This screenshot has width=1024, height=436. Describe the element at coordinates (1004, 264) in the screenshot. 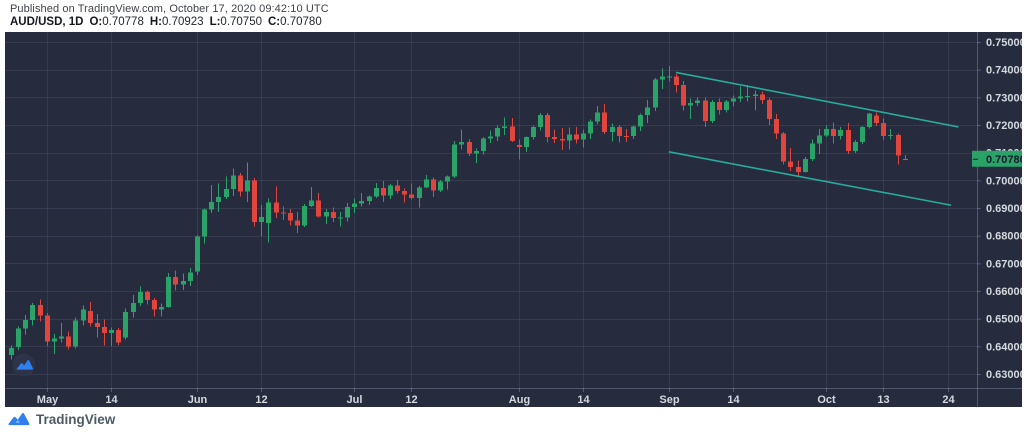

I see `price-tick-label: 0.67000` at that location.